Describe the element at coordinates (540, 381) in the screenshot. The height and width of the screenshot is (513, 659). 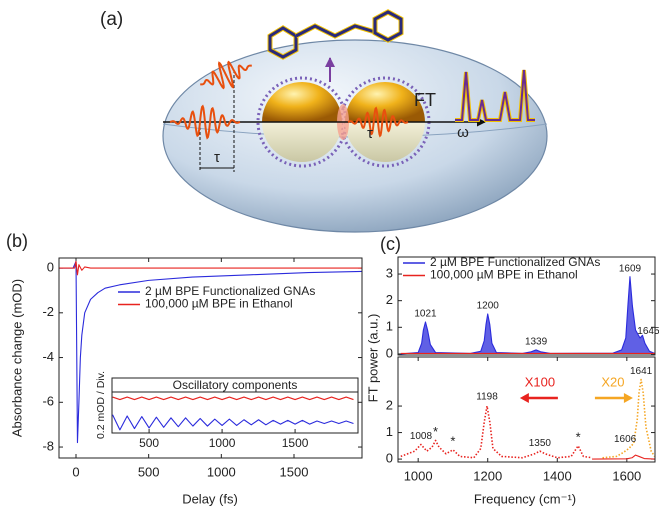
I see `annotation: X100` at that location.